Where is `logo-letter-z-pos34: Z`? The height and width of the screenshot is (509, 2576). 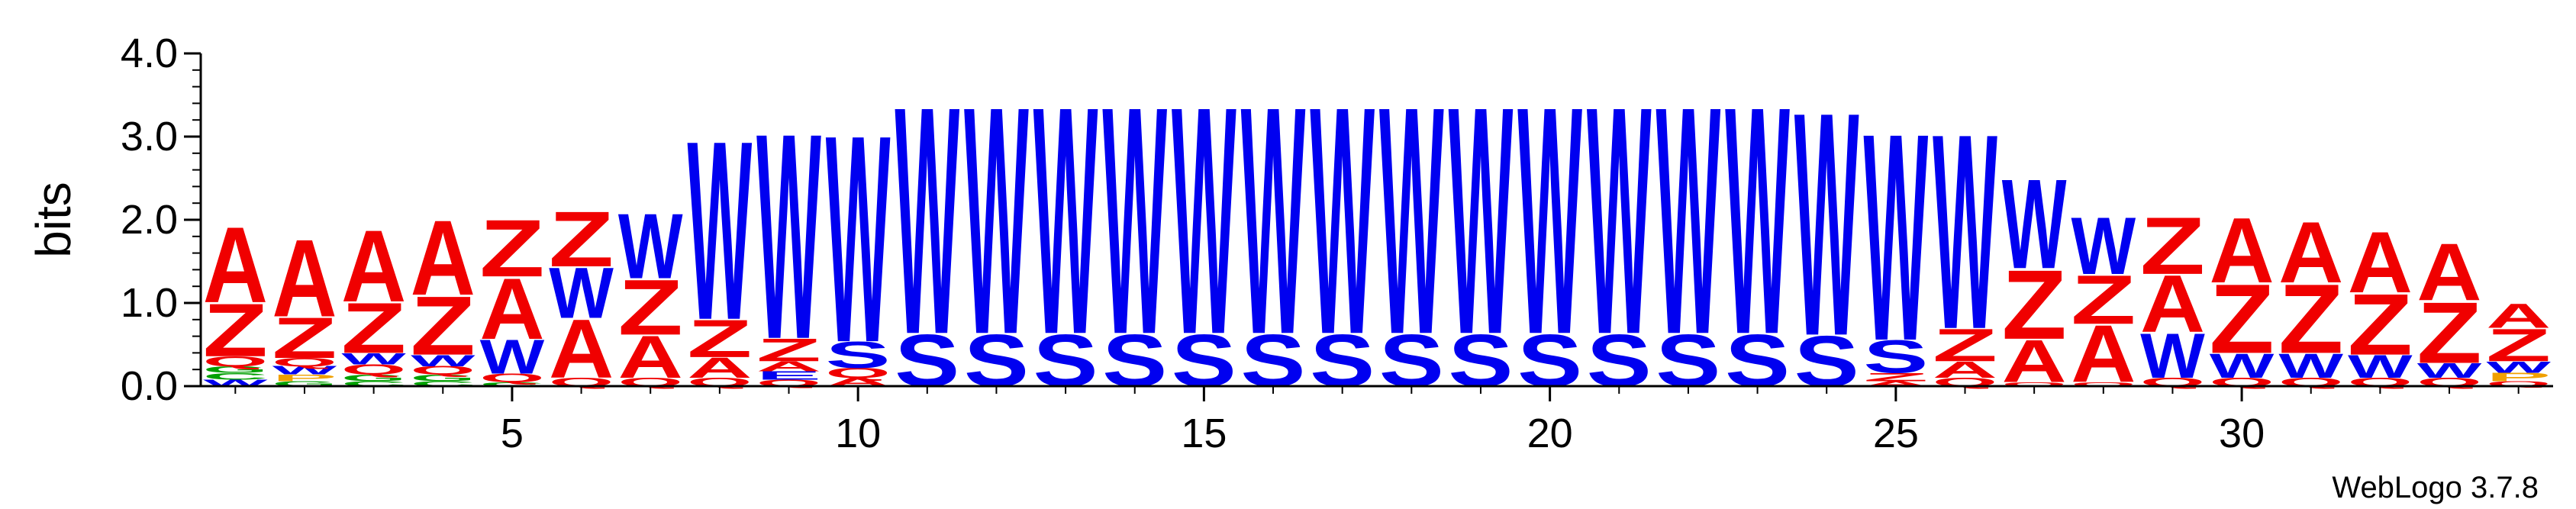
logo-letter-z-pos34: Z is located at coordinates (2518, 345).